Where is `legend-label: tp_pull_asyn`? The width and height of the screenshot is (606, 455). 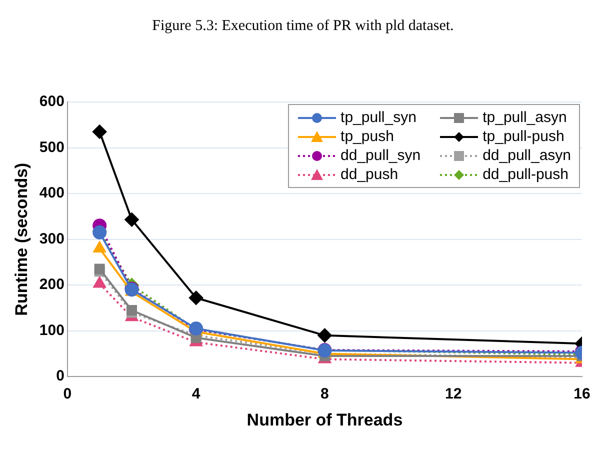
legend-label: tp_pull_asyn is located at coordinates (524, 117).